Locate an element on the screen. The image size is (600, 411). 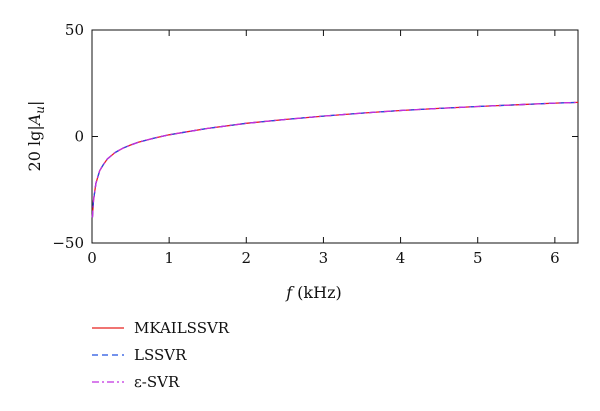
x-tick-label: 6 is located at coordinates (555, 258).